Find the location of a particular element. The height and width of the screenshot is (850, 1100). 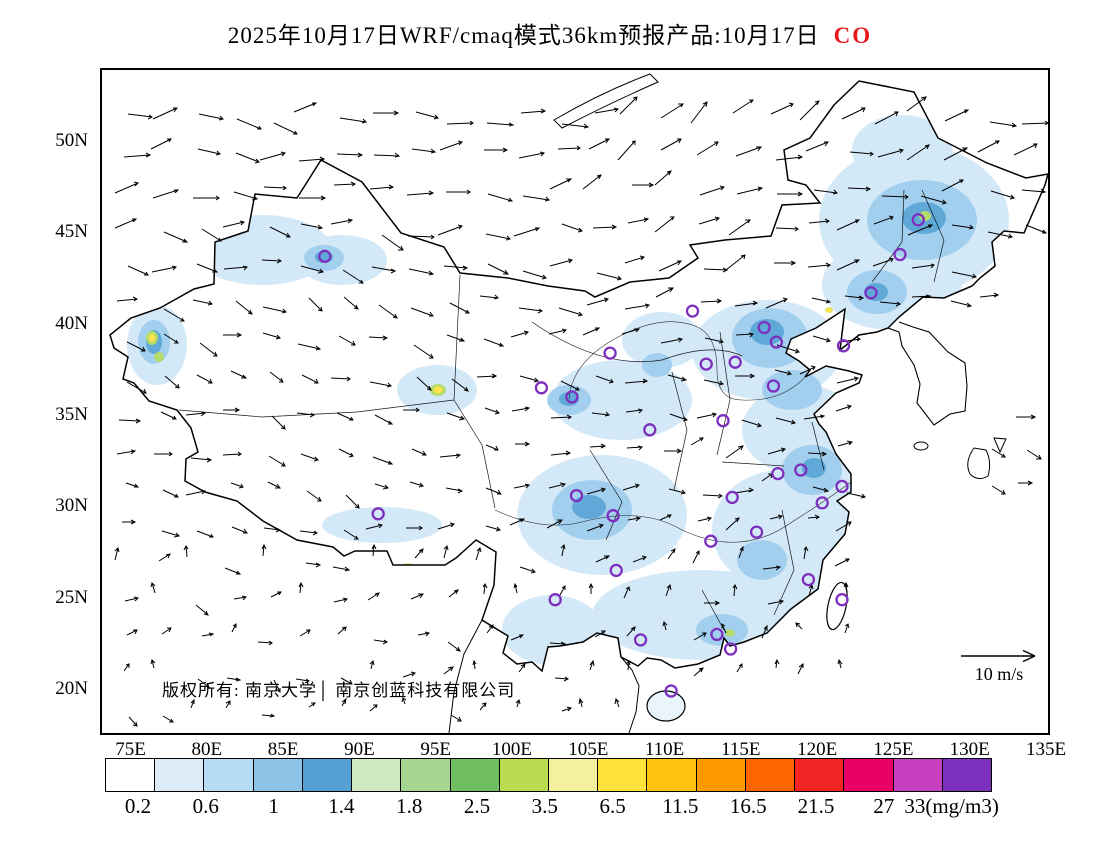

colorbar-tick-label: 33(mg/m3) is located at coordinates (951, 806).